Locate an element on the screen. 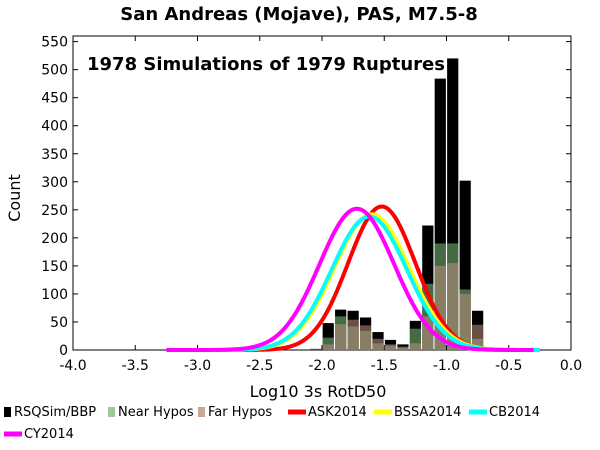 The width and height of the screenshot is (600, 450). y-tick-label: 400 is located at coordinates (54, 127).